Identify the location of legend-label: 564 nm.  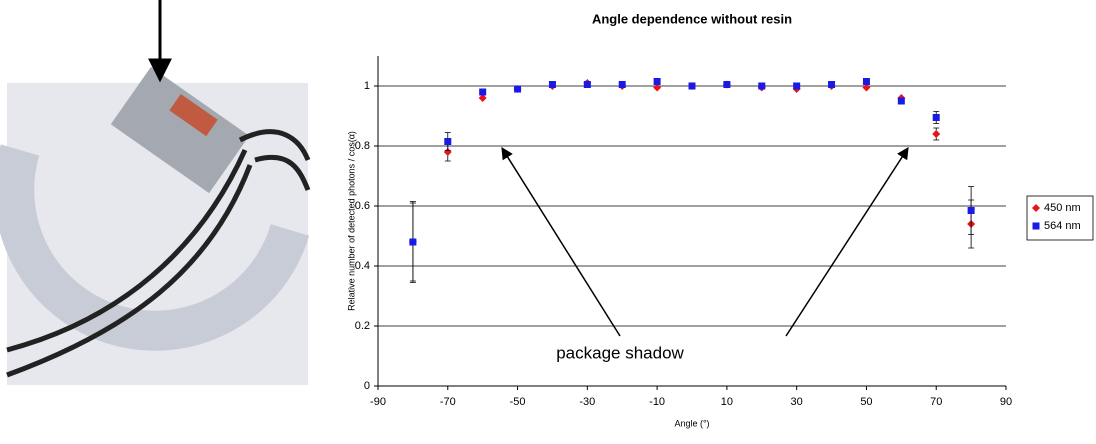
(1062, 226).